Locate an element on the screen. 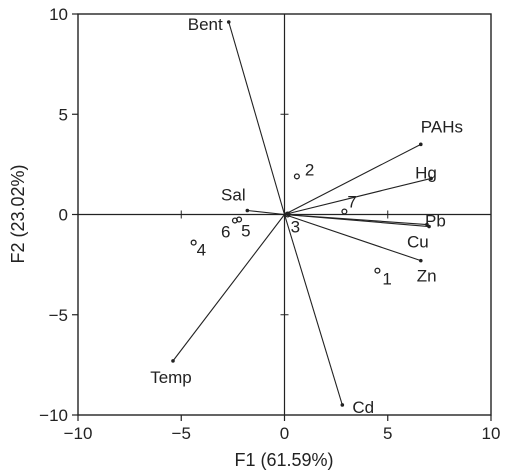  vector-label-cu: Cu is located at coordinates (418, 242).